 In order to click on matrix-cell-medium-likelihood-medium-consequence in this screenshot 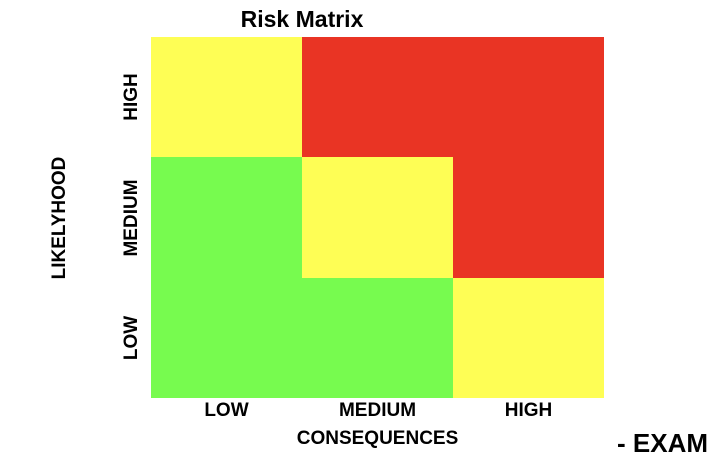, I will do `click(377, 217)`.